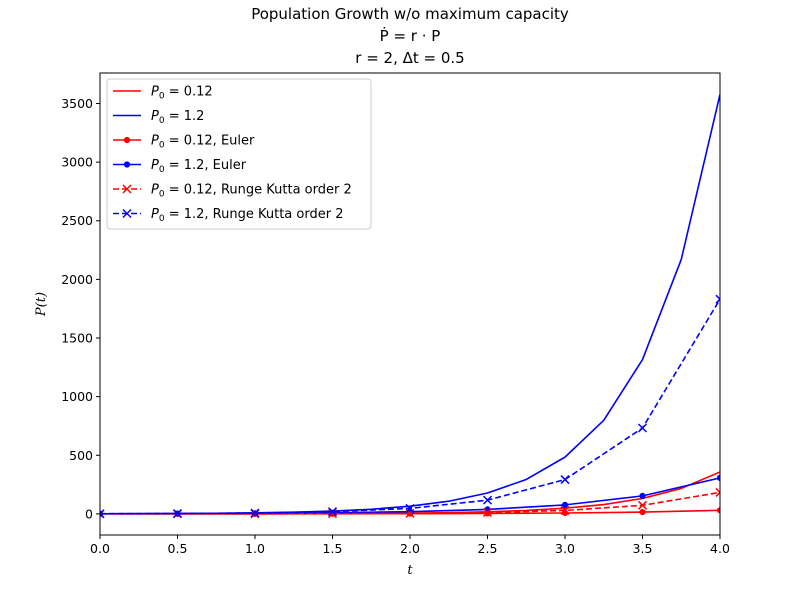 Image resolution: width=800 pixels, height=600 pixels. What do you see at coordinates (199, 166) in the screenshot?
I see `legend-label: P0 = 1.2, Euler` at bounding box center [199, 166].